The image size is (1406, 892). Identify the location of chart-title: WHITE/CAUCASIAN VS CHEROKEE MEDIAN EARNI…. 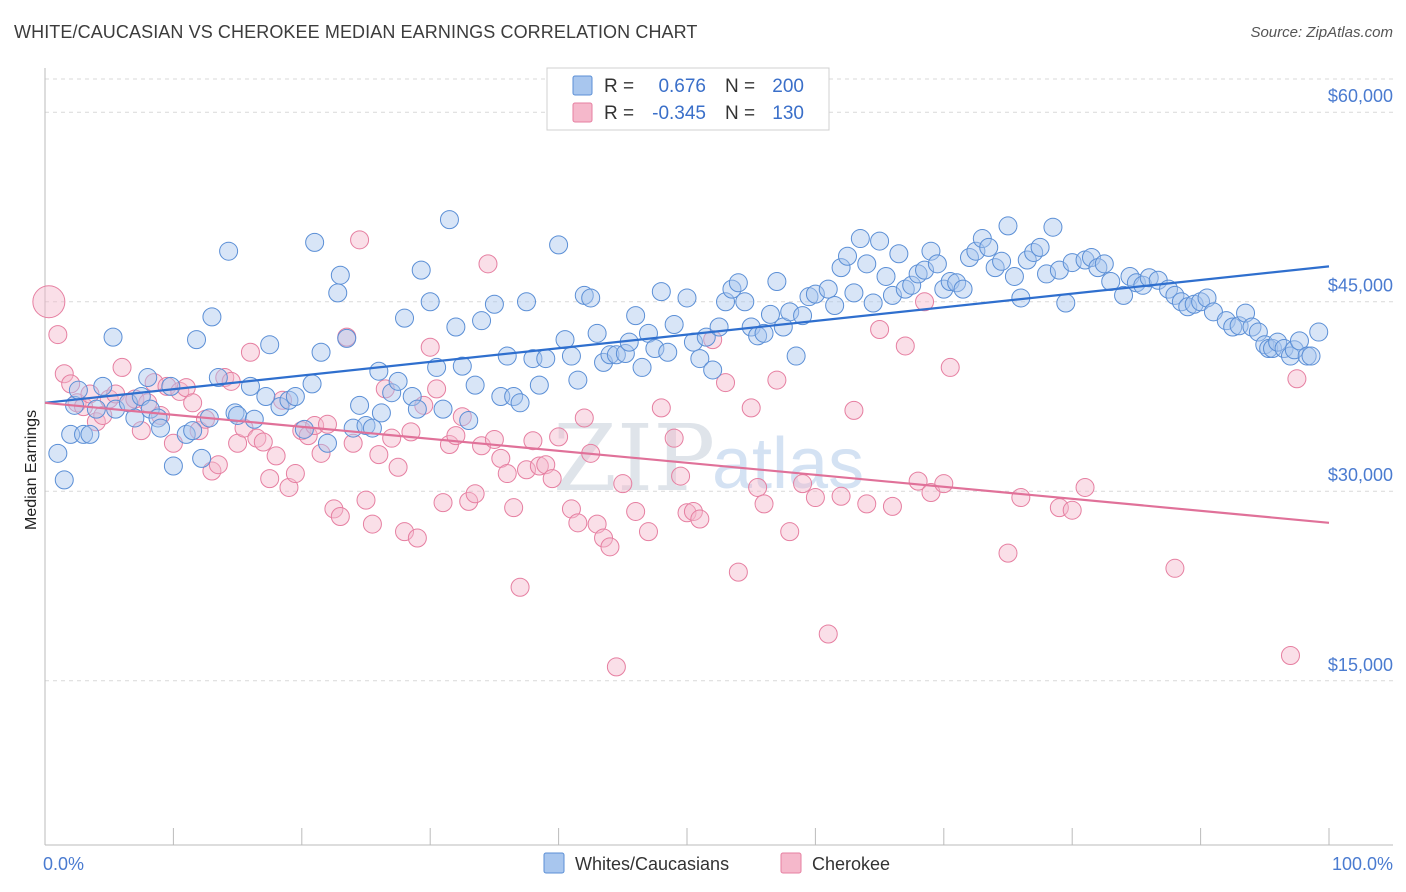
(356, 32).